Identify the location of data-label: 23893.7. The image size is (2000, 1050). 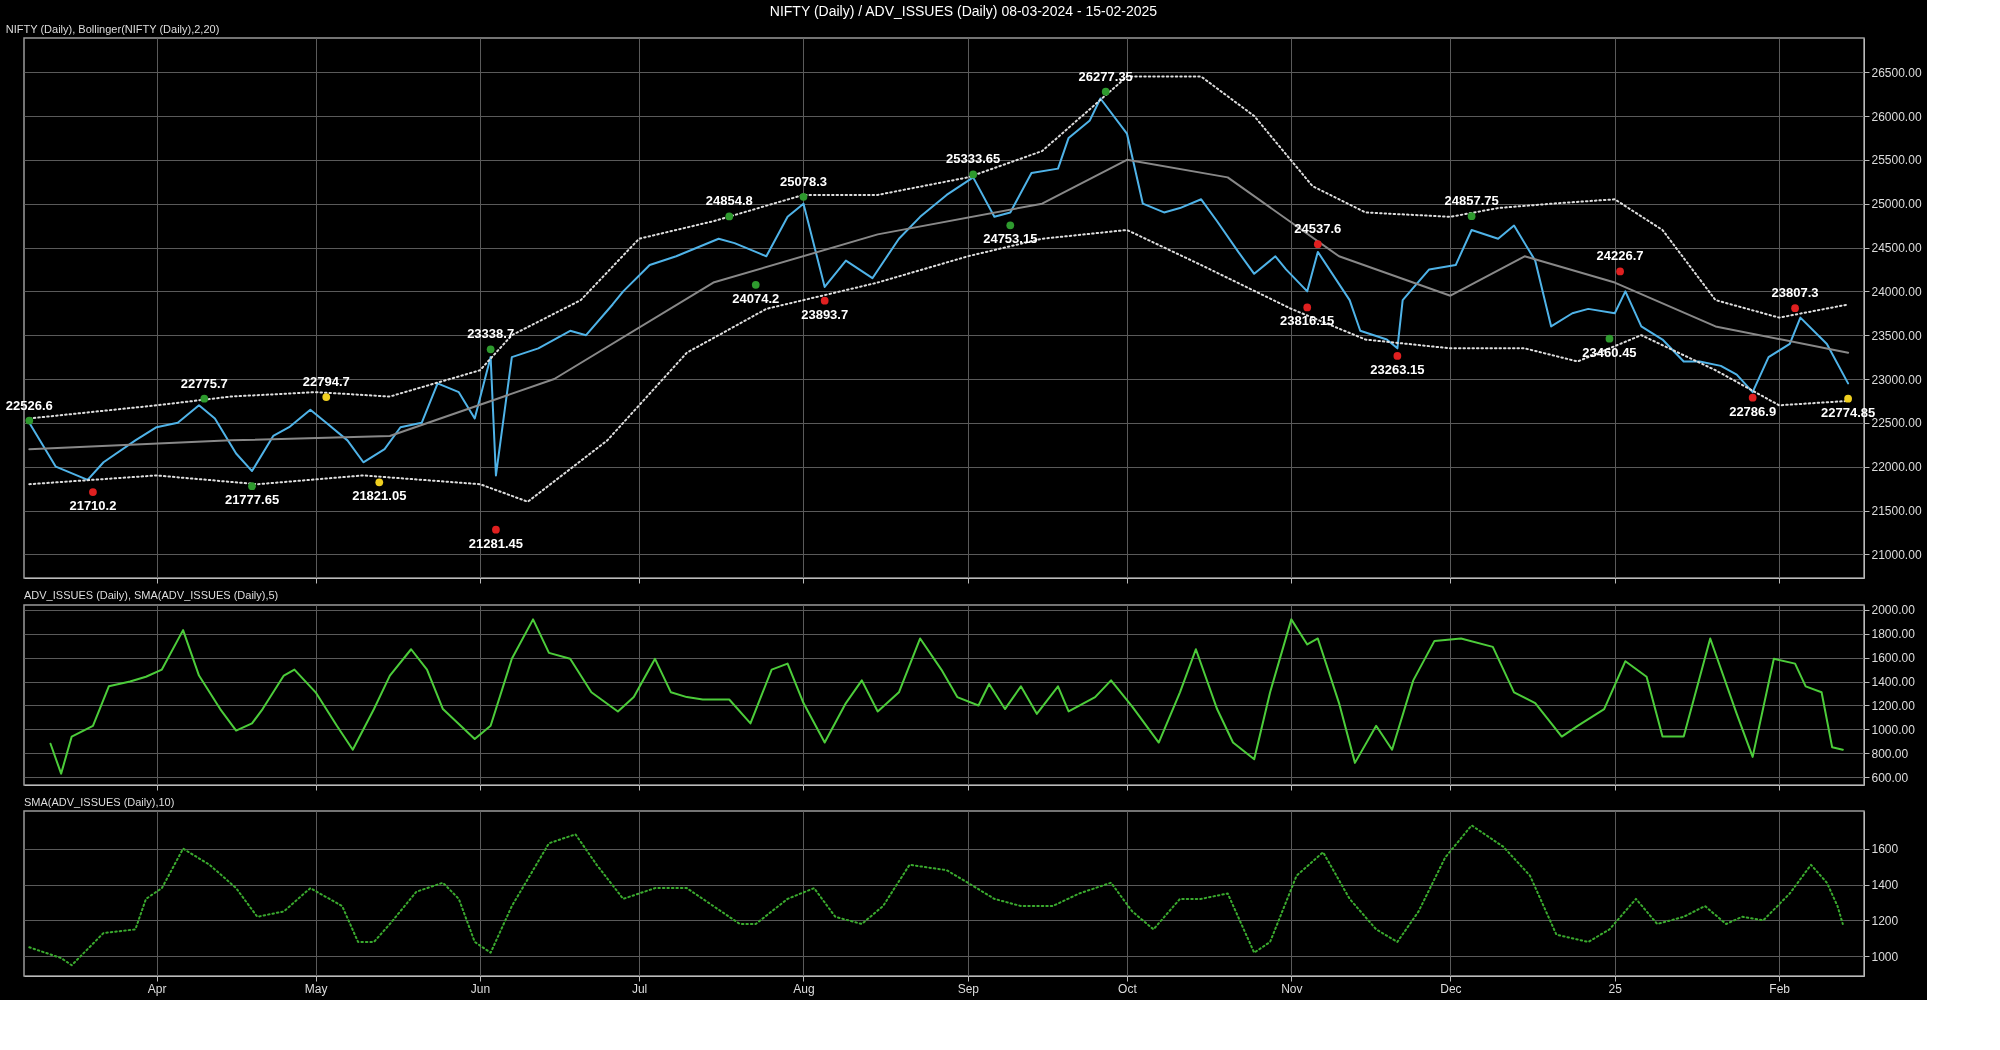
(825, 314).